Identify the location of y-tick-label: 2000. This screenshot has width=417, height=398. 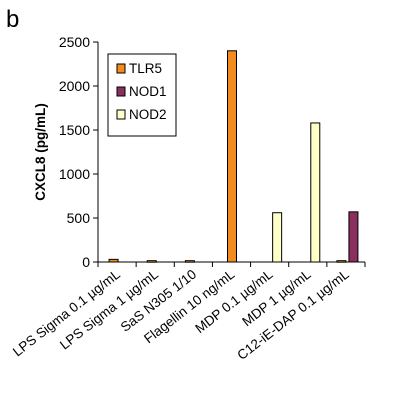
(74, 86).